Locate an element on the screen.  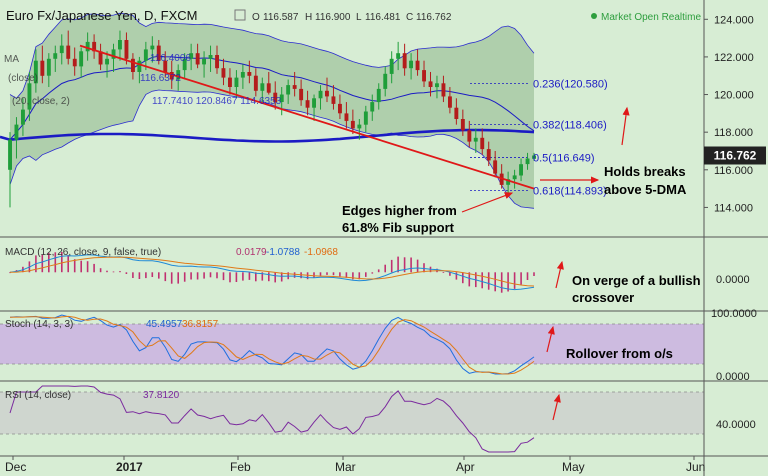
annotation-fib-support: 61.8% Fib support is located at coordinates (398, 227).